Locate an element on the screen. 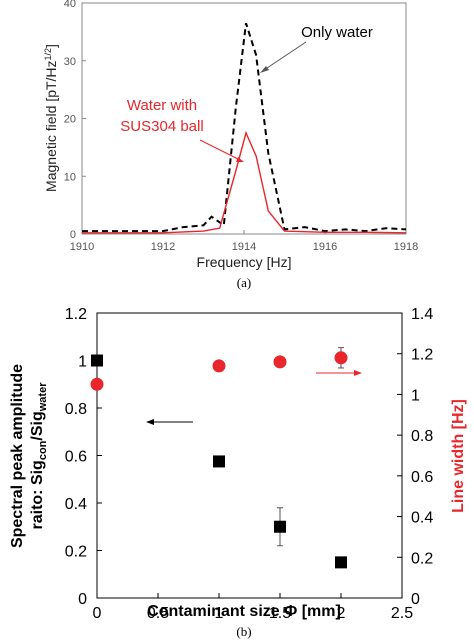  panel-b-left-y-axis-title-line2: raito: Sigcon/Sigwater is located at coordinates (39, 456).